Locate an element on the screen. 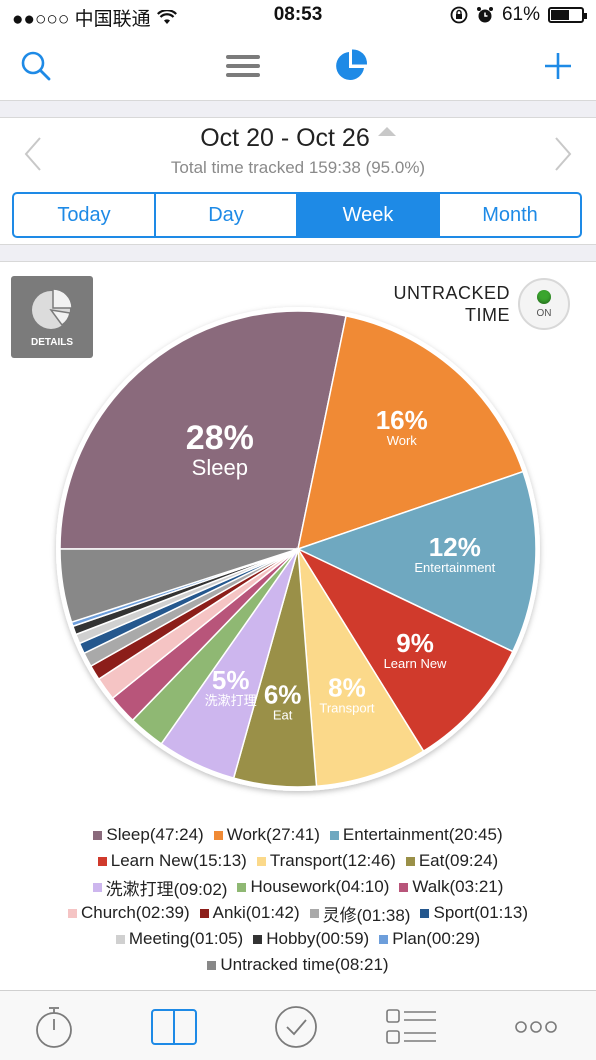 Image resolution: width=596 pixels, height=1060 pixels. pie-slice-transport is located at coordinates (361, 668).